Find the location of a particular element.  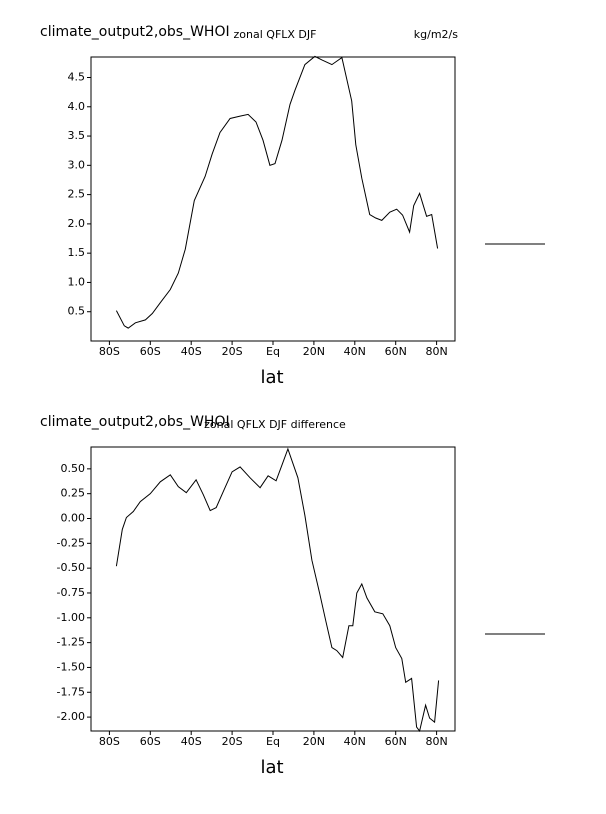

y-tick-label: 2.5 is located at coordinates (77, 194).